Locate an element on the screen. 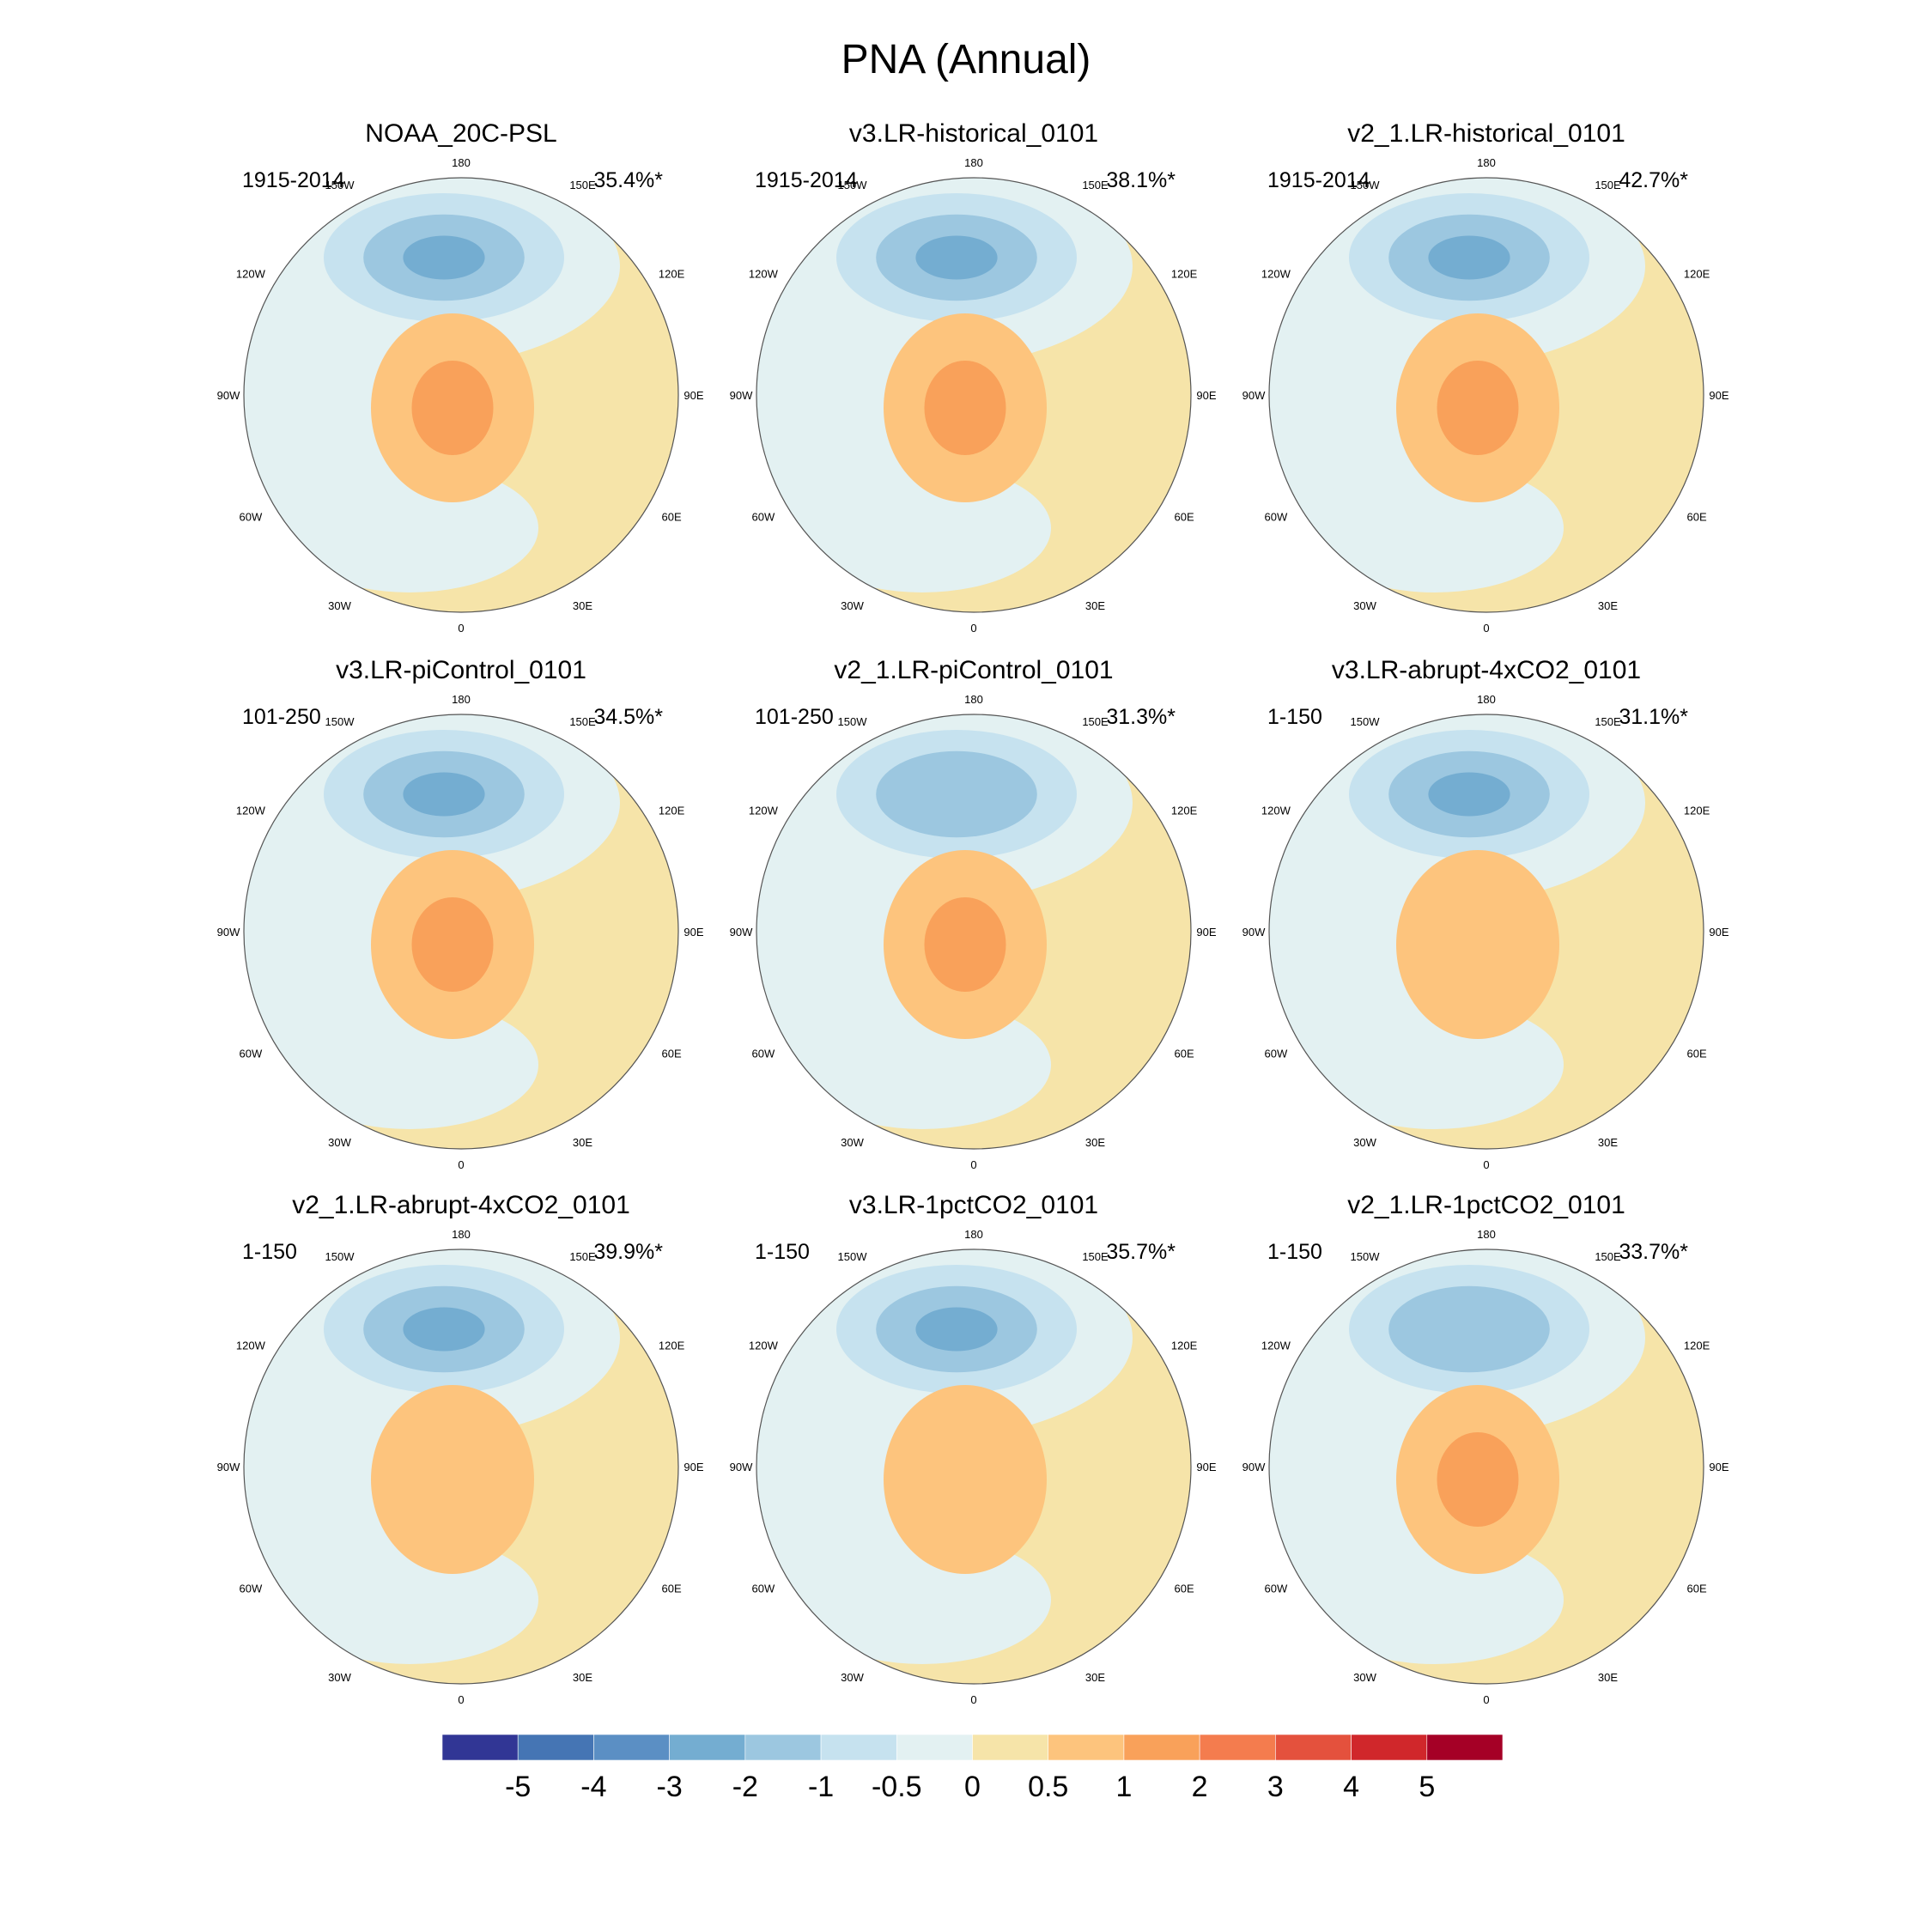  colorbar-tick-label: -1 is located at coordinates (821, 1787).